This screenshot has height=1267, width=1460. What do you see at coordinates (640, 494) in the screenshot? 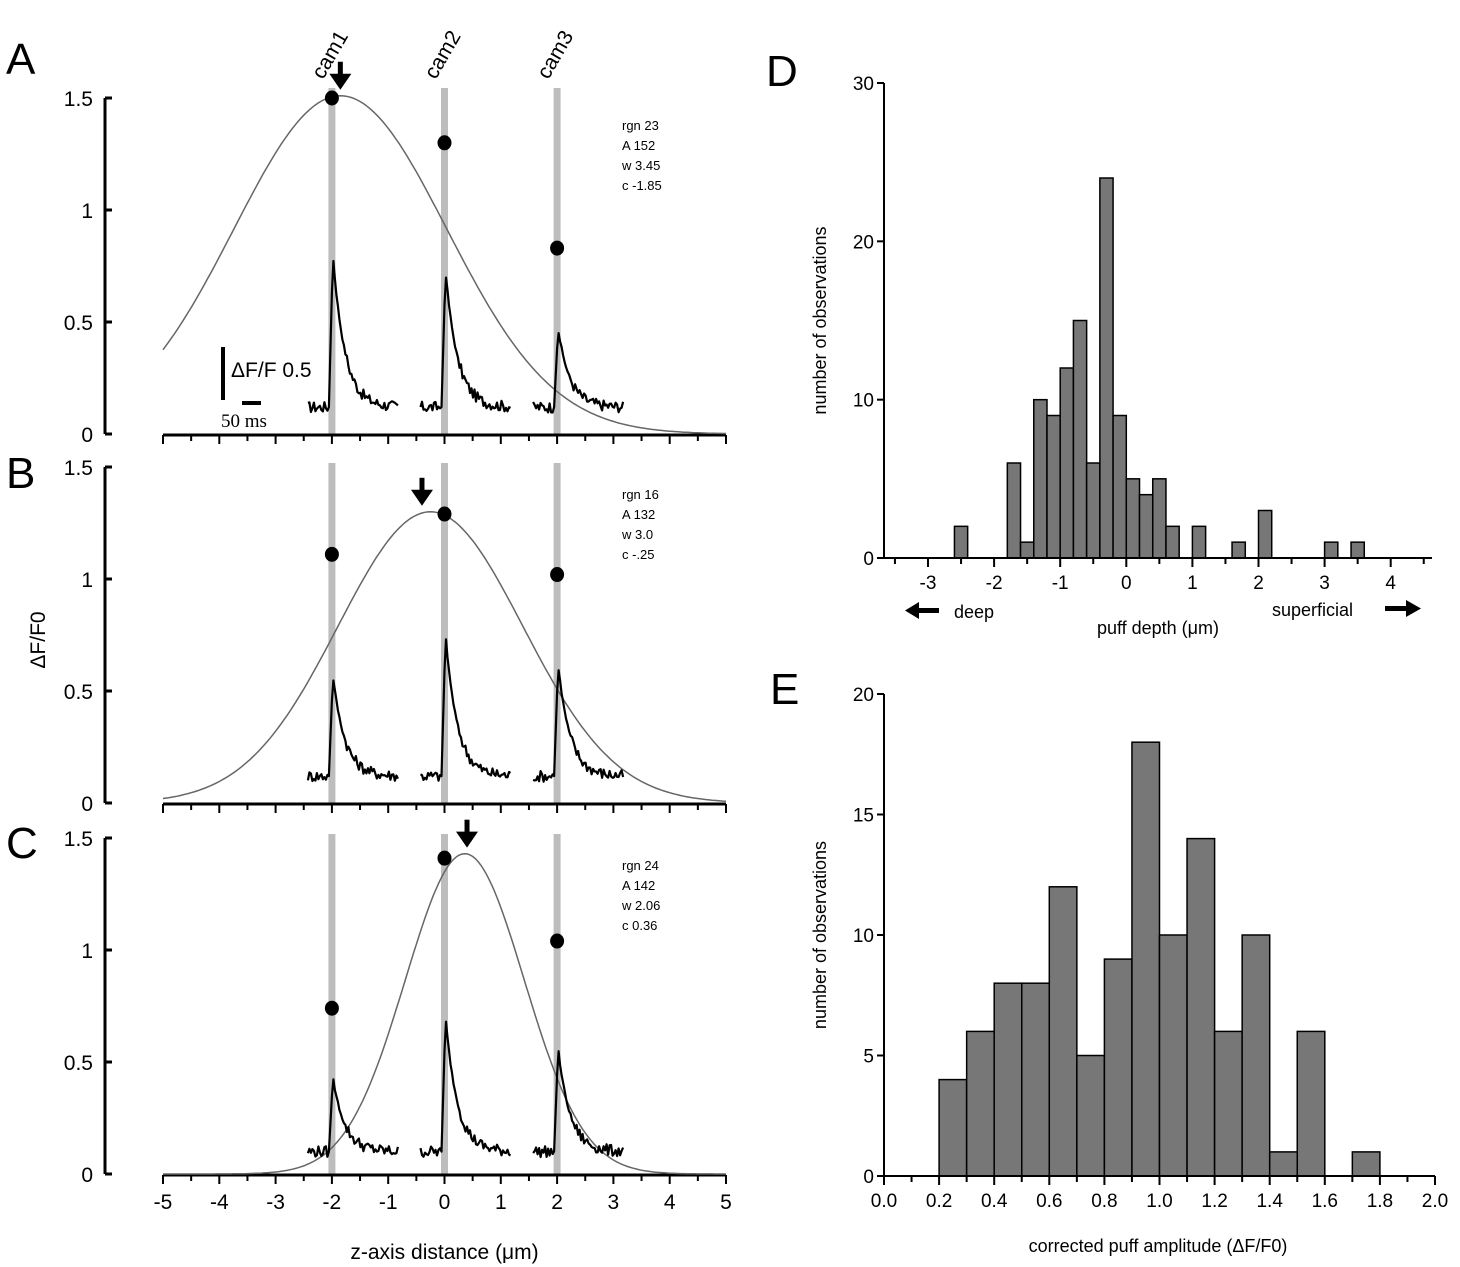
I see `fit-annotation-line: rgn 16` at bounding box center [640, 494].